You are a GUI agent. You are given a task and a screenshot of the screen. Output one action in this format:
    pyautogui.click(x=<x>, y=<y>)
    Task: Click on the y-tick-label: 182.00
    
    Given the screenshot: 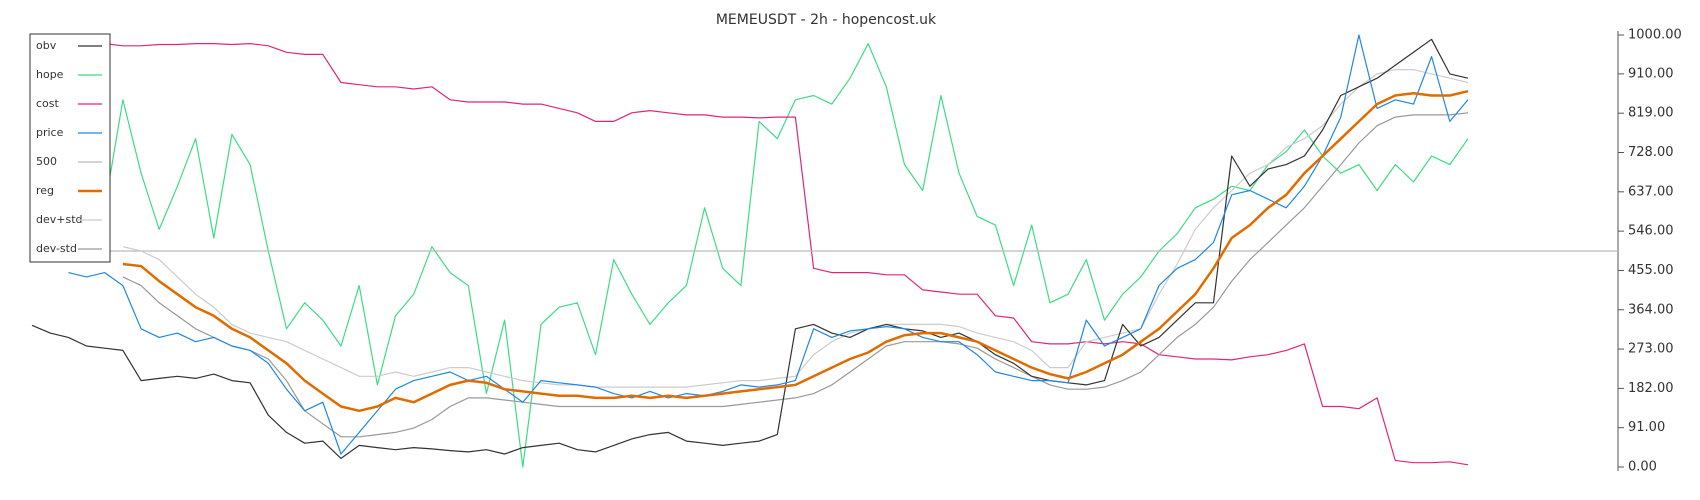 What is the action you would take?
    pyautogui.click(x=1651, y=388)
    